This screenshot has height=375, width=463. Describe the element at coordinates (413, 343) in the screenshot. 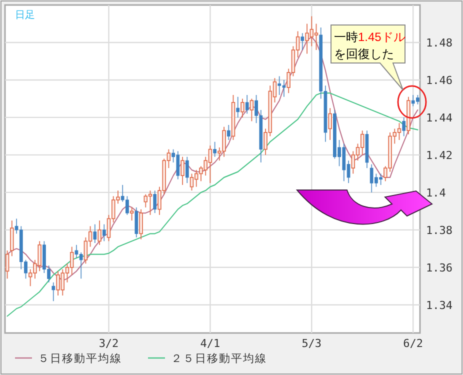

I see `x-tick-label: 6/2` at that location.